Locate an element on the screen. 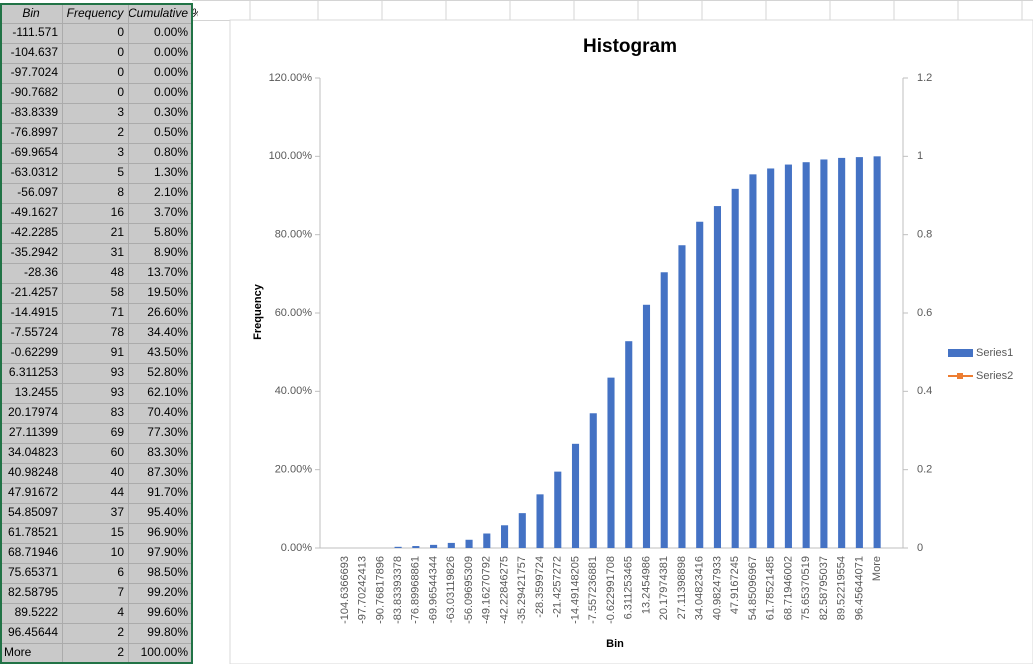  cell: 93 is located at coordinates (118, 372).